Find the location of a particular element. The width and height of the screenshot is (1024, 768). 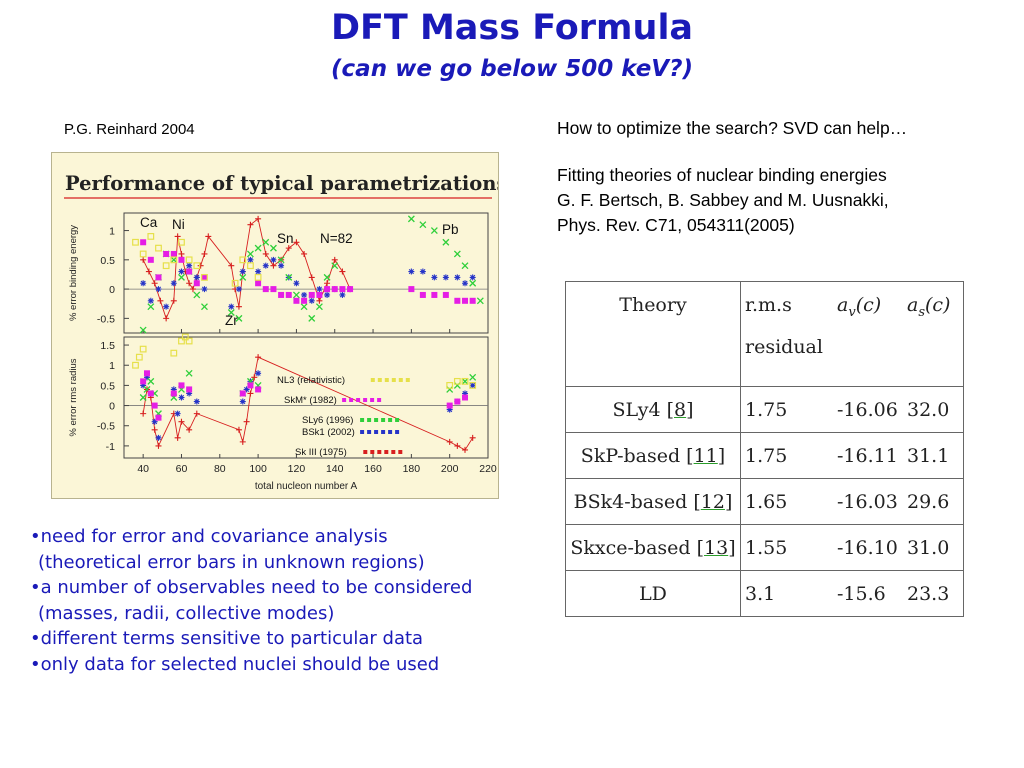

table-row: LD 3.1 -15.6 23.3 is located at coordinates (764, 593).